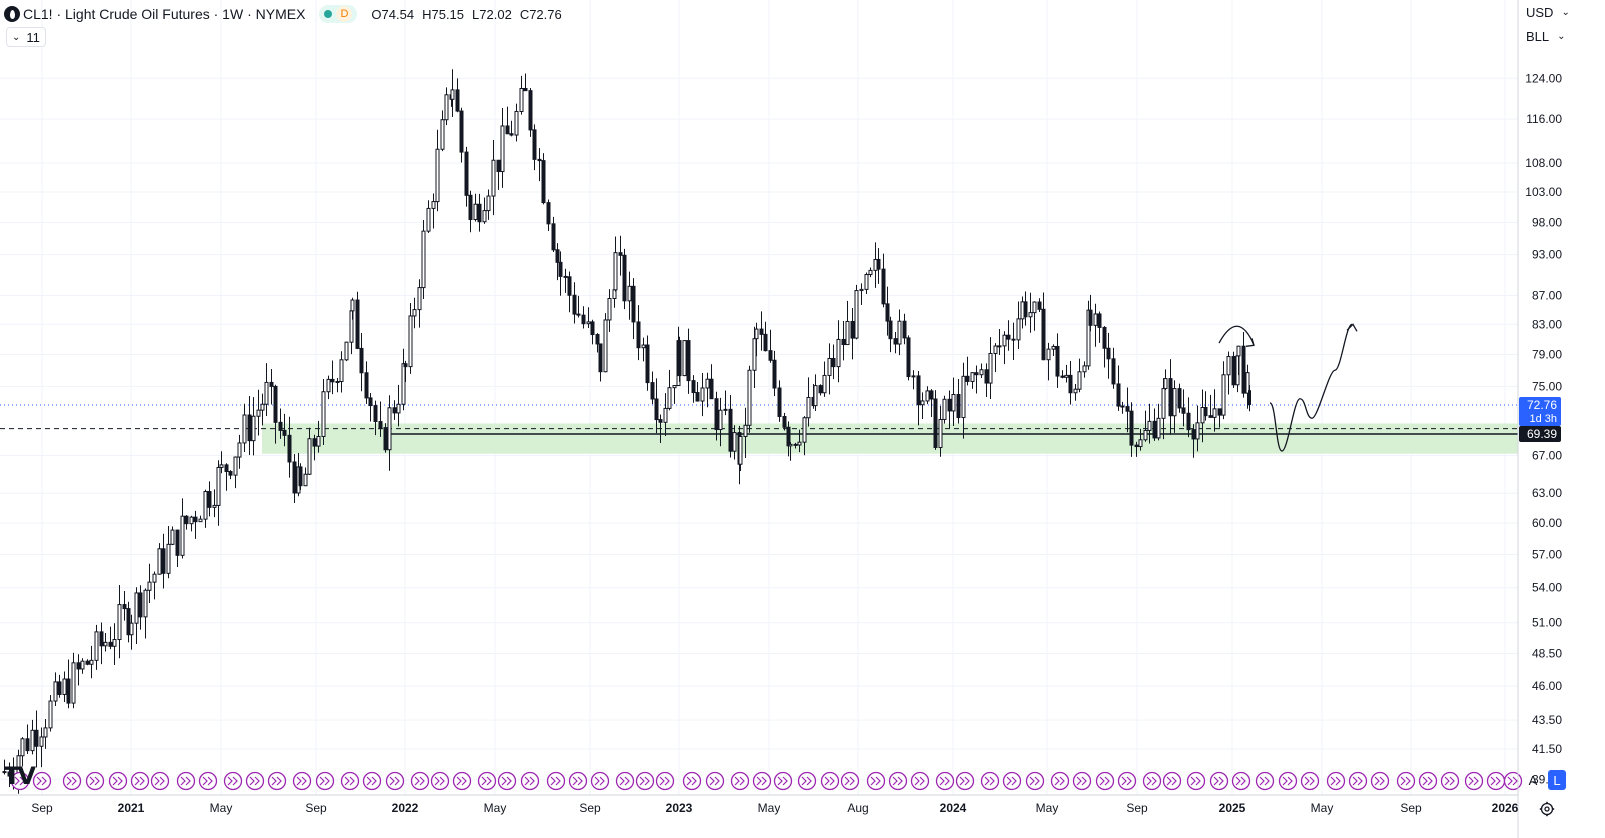 This screenshot has height=838, width=1605. What do you see at coordinates (1236, 335) in the screenshot?
I see `arc-arrow-drawing` at bounding box center [1236, 335].